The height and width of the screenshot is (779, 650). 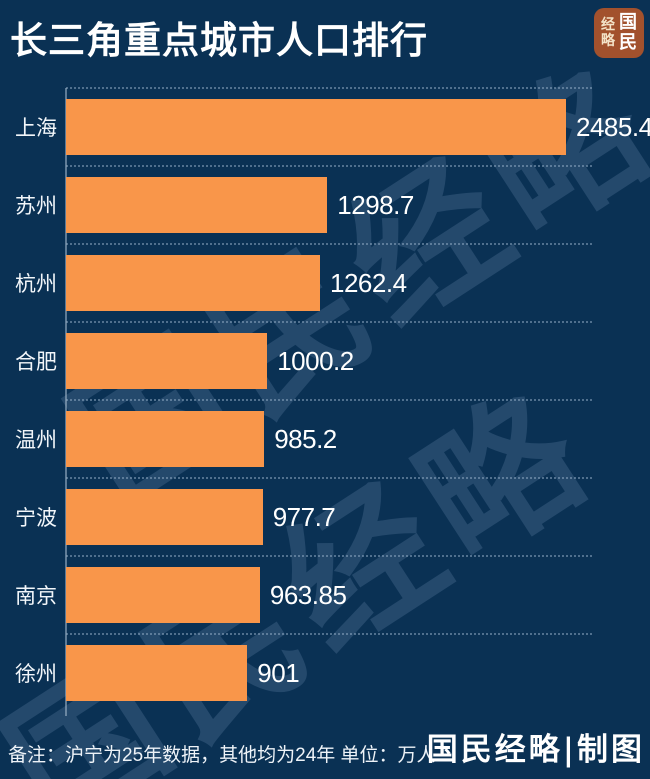 I want to click on credit-text: 国民经略|制图, so click(x=535, y=750).